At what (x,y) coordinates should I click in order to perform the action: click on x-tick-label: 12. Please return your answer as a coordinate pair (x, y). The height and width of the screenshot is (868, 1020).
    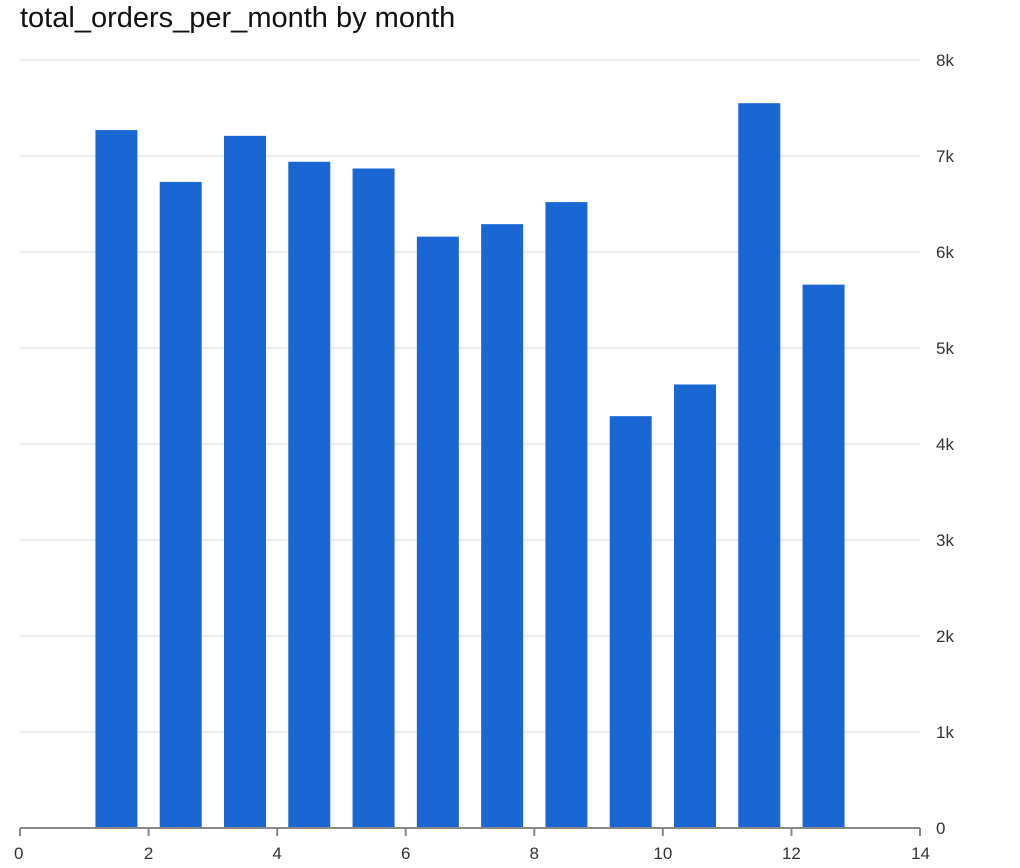
    Looking at the image, I should click on (791, 853).